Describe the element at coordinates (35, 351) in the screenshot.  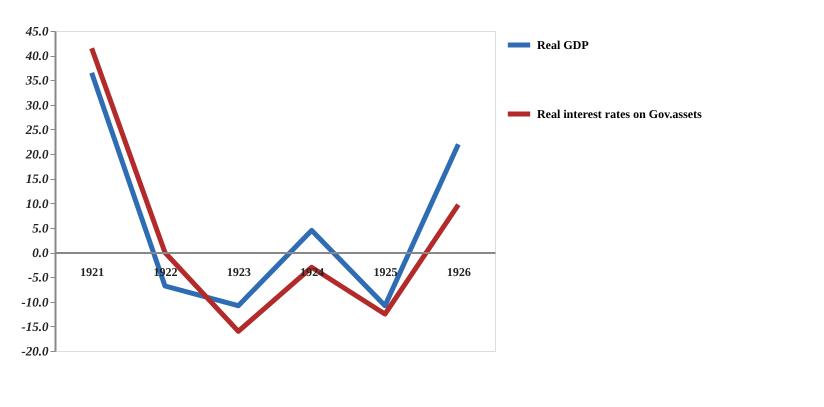
I see `y-tick-label: -20.0` at that location.